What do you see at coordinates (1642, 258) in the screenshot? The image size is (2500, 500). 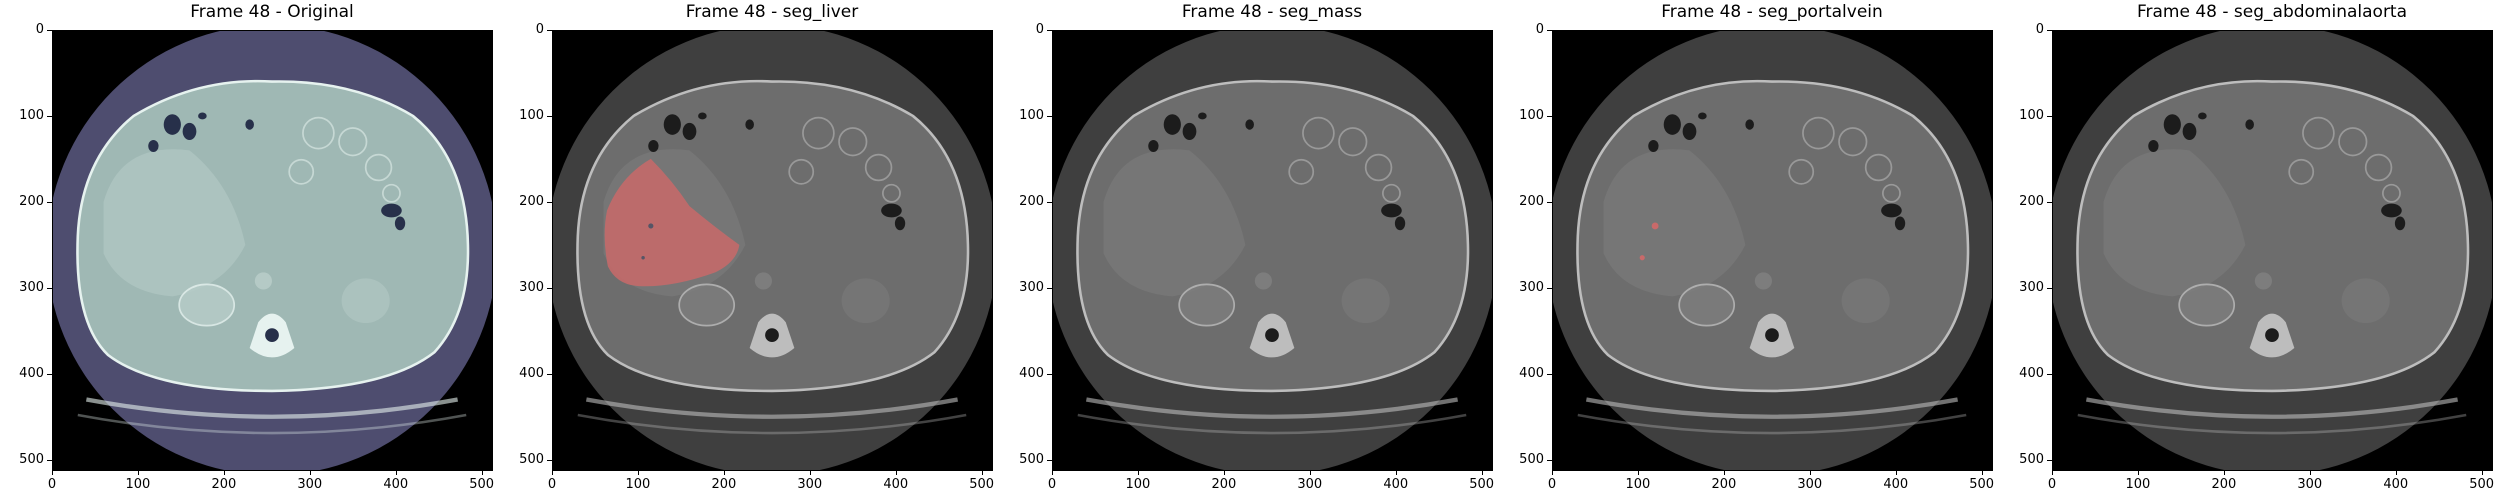 I see `portalvein-segmentation` at bounding box center [1642, 258].